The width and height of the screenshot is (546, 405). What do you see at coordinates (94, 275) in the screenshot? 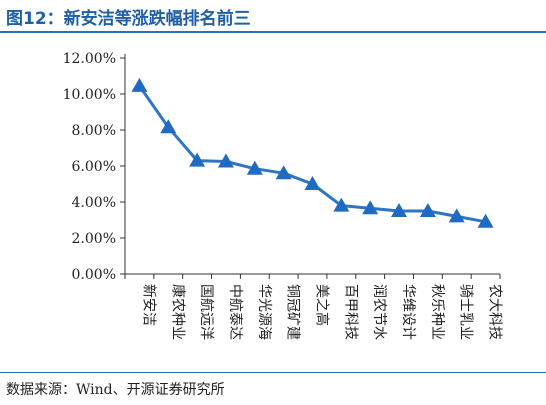
I see `y-tick-label: 0.00%` at bounding box center [94, 275].